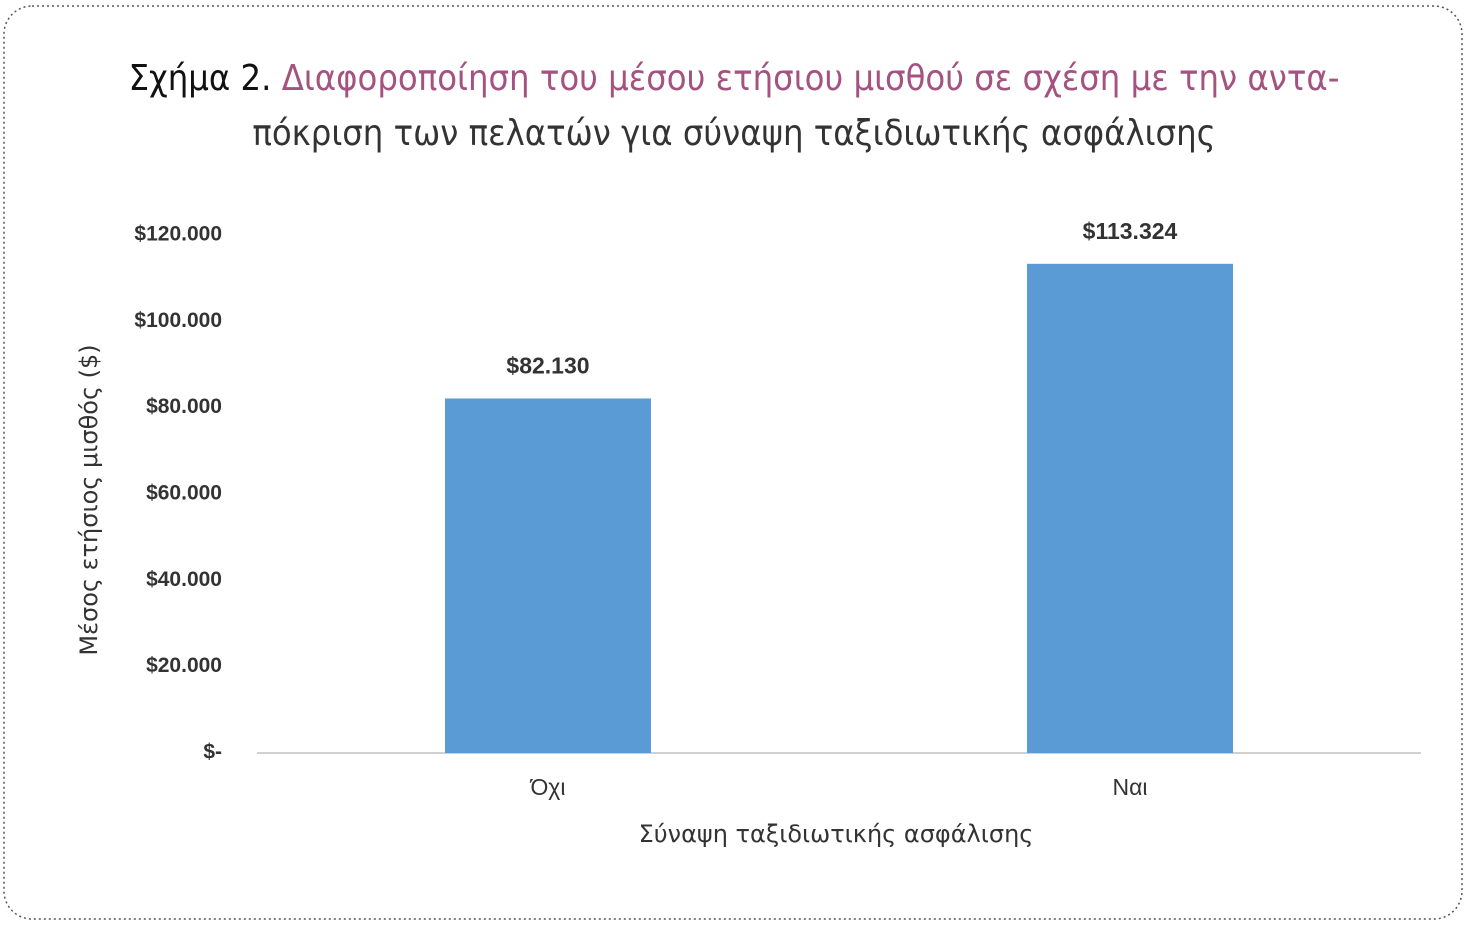 Image resolution: width=1469 pixels, height=925 pixels. What do you see at coordinates (184, 493) in the screenshot?
I see `y-tick-label: $60.000` at bounding box center [184, 493].